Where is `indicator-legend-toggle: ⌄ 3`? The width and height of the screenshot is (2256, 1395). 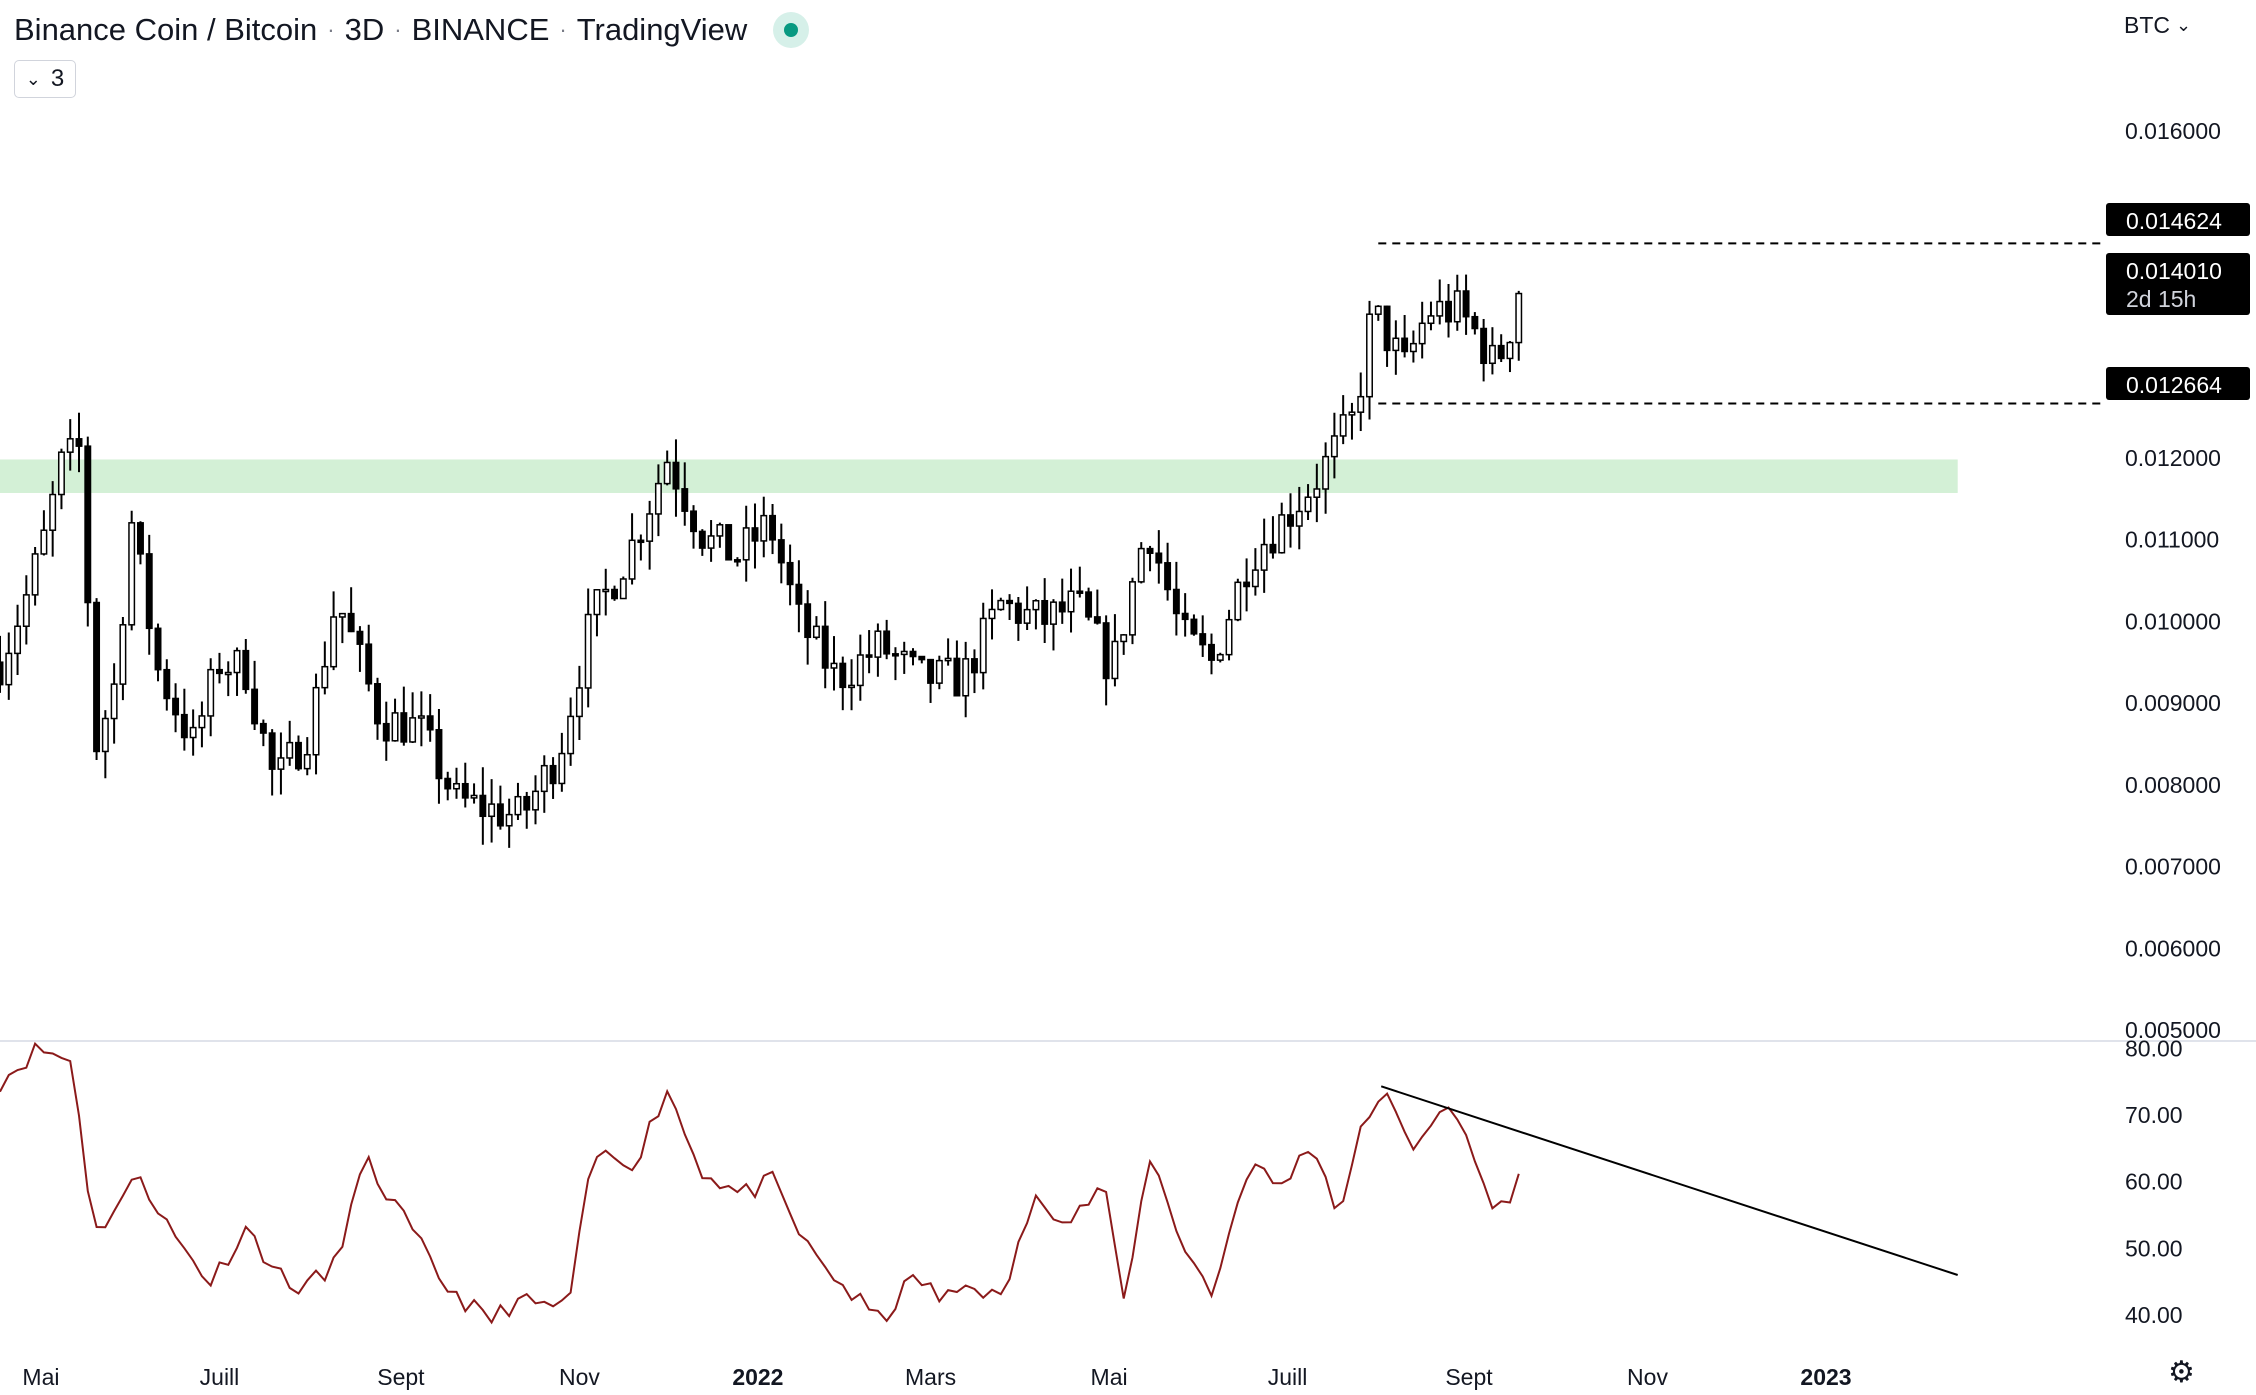
indicator-legend-toggle: ⌄ 3 is located at coordinates (45, 79).